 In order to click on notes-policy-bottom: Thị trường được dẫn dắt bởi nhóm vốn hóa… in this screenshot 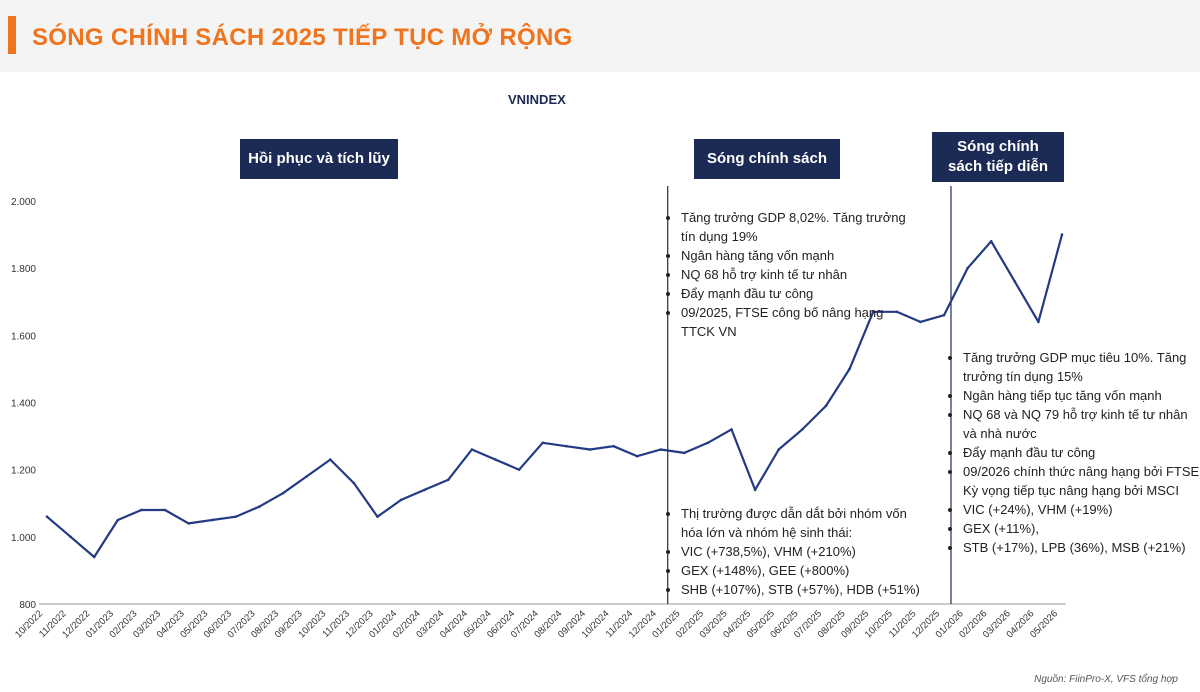, I will do `click(797, 551)`.